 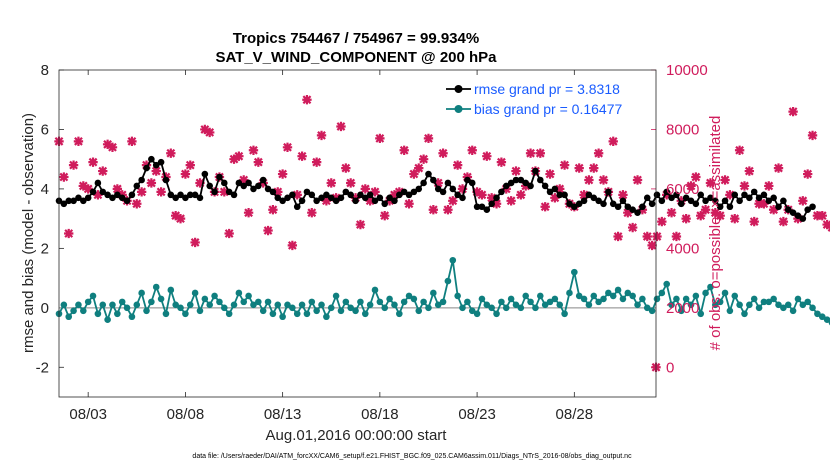 I want to click on y-left-tick-label: 2, so click(x=45, y=248).